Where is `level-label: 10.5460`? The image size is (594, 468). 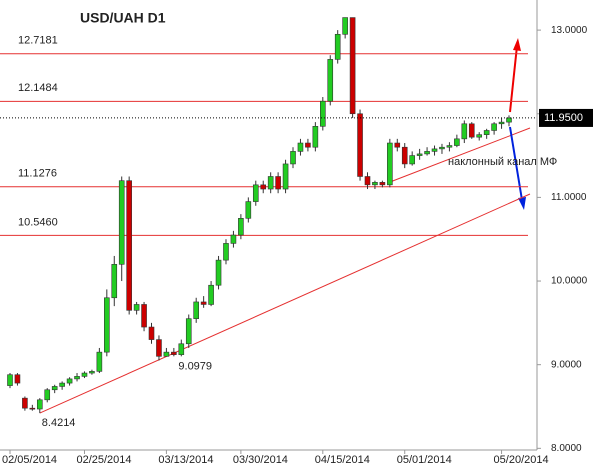
level-label: 10.5460 is located at coordinates (38, 222).